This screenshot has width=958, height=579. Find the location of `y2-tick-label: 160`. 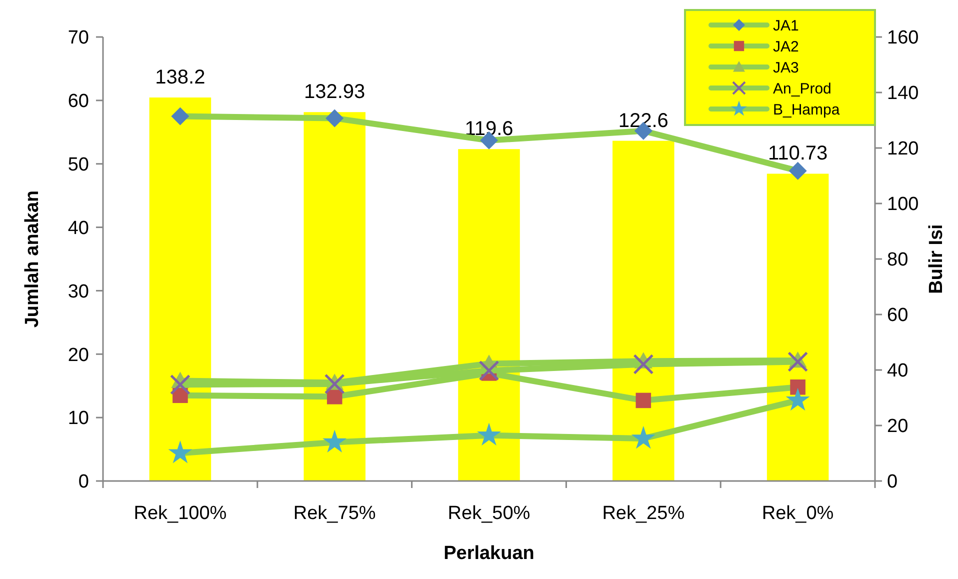

y2-tick-label: 160 is located at coordinates (903, 38).